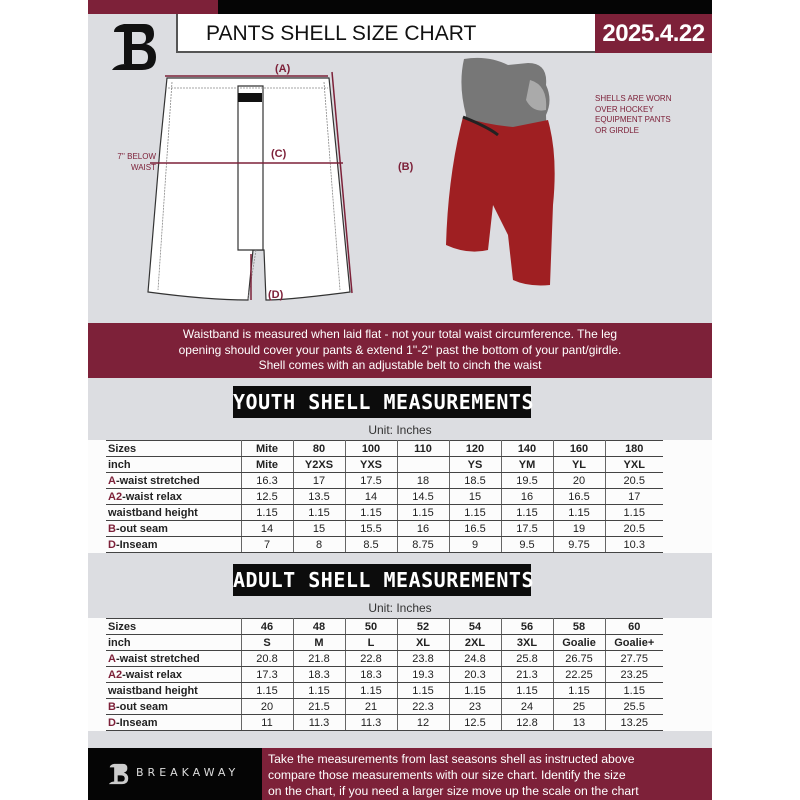 This screenshot has height=800, width=800. Describe the element at coordinates (267, 464) in the screenshot. I see `table-cell: Mite` at that location.